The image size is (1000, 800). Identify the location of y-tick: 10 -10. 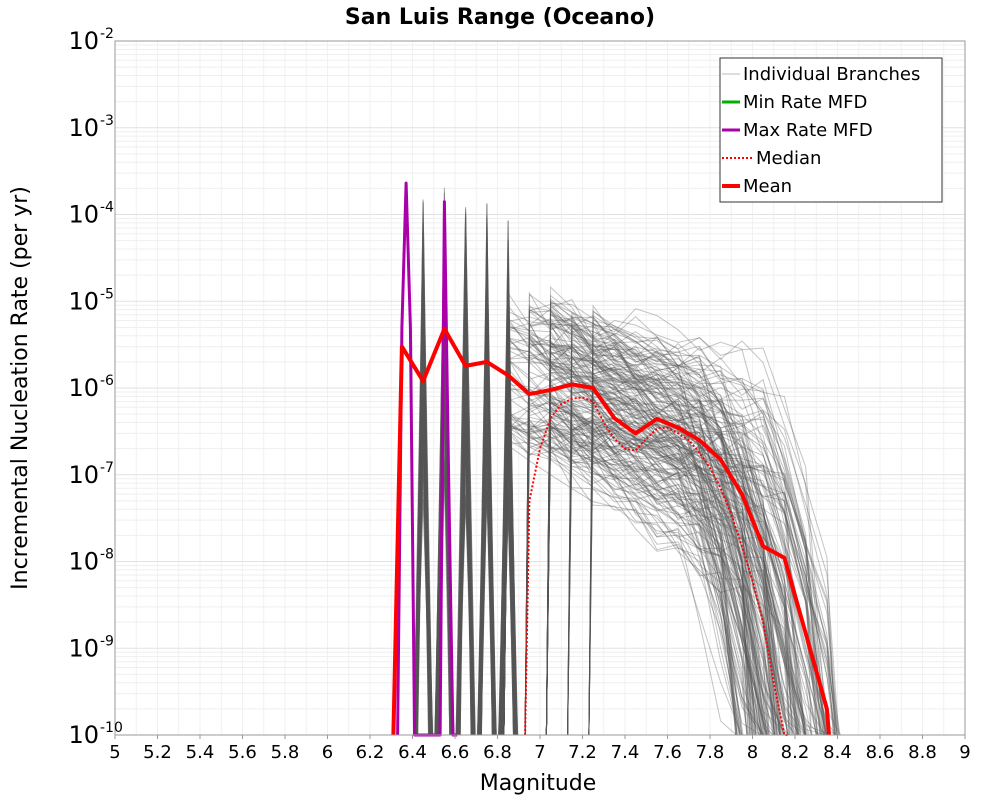
(95, 734).